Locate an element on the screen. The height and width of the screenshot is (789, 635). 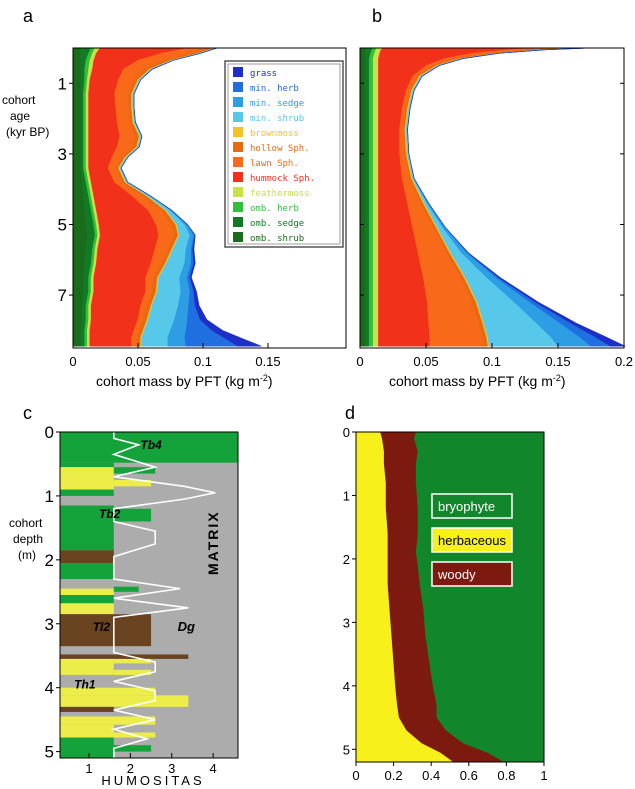
x-tick-label: 0.4 is located at coordinates (431, 775).